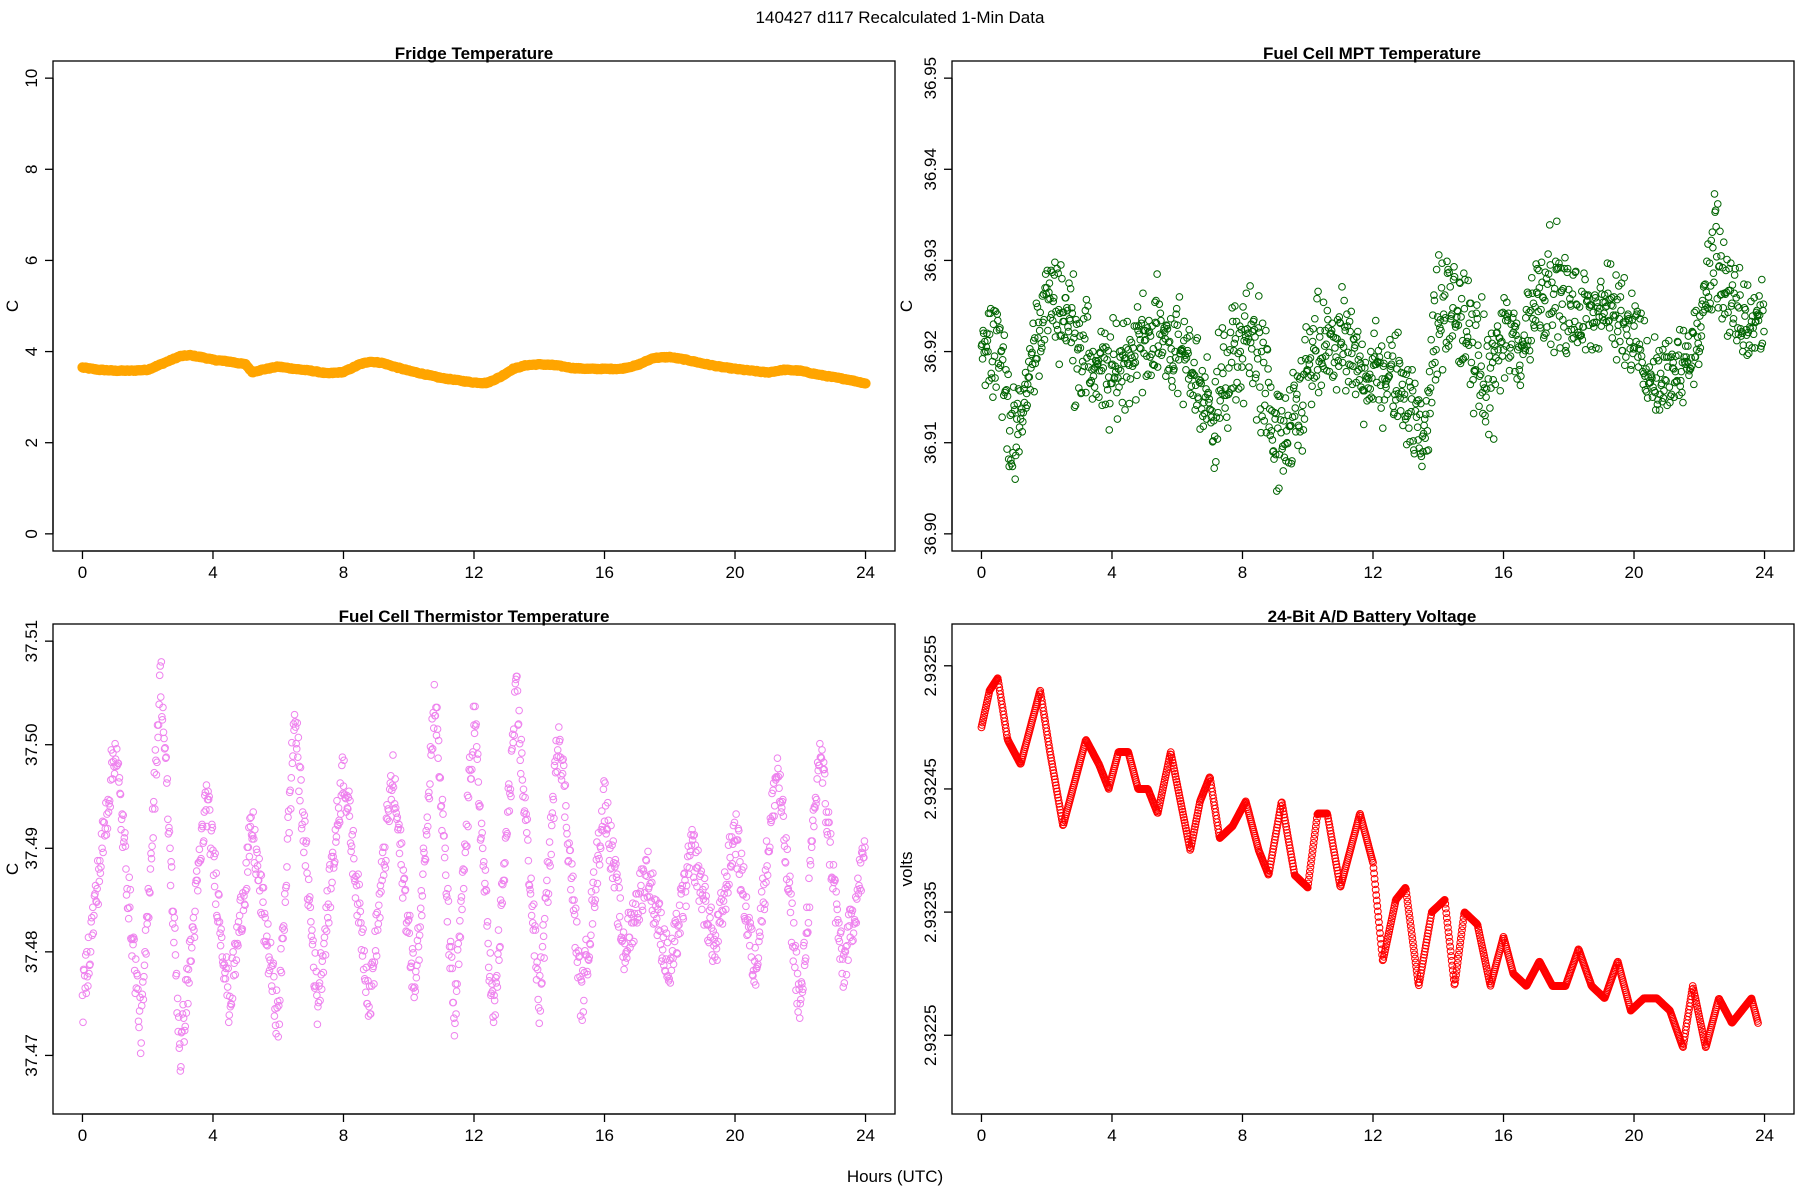 The width and height of the screenshot is (1800, 1200). I want to click on data-marks, so click(1372, 342).